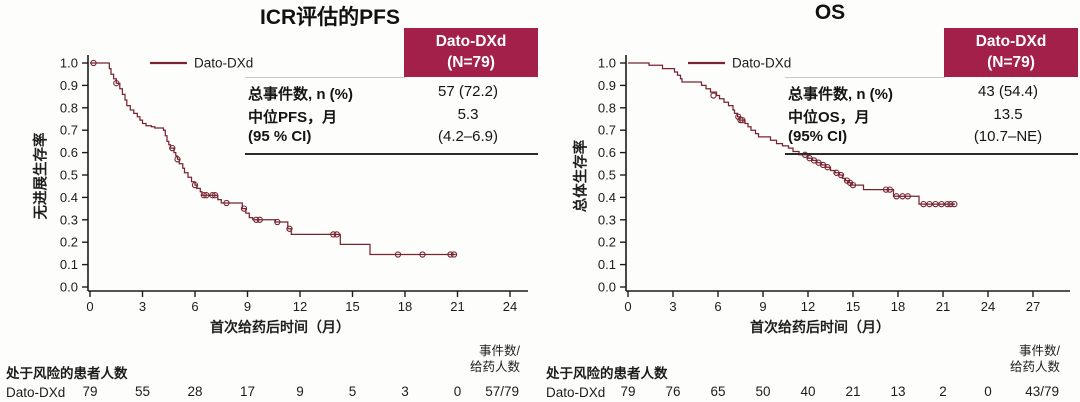  I want to click on events-per-dosed-ratio: 57/79, so click(502, 391).